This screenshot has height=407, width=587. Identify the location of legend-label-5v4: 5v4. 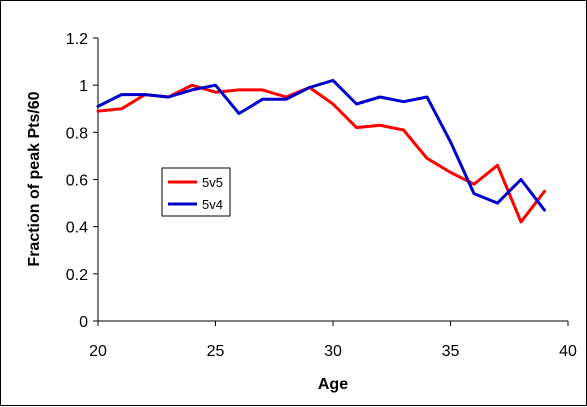
(212, 204).